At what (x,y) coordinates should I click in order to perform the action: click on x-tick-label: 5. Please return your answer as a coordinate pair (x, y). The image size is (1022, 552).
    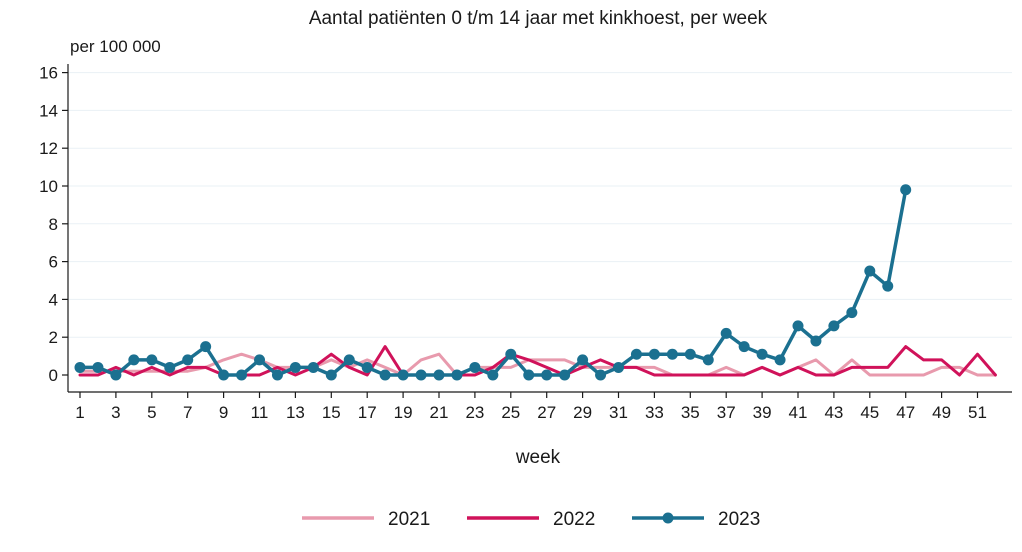
    Looking at the image, I should click on (151, 412).